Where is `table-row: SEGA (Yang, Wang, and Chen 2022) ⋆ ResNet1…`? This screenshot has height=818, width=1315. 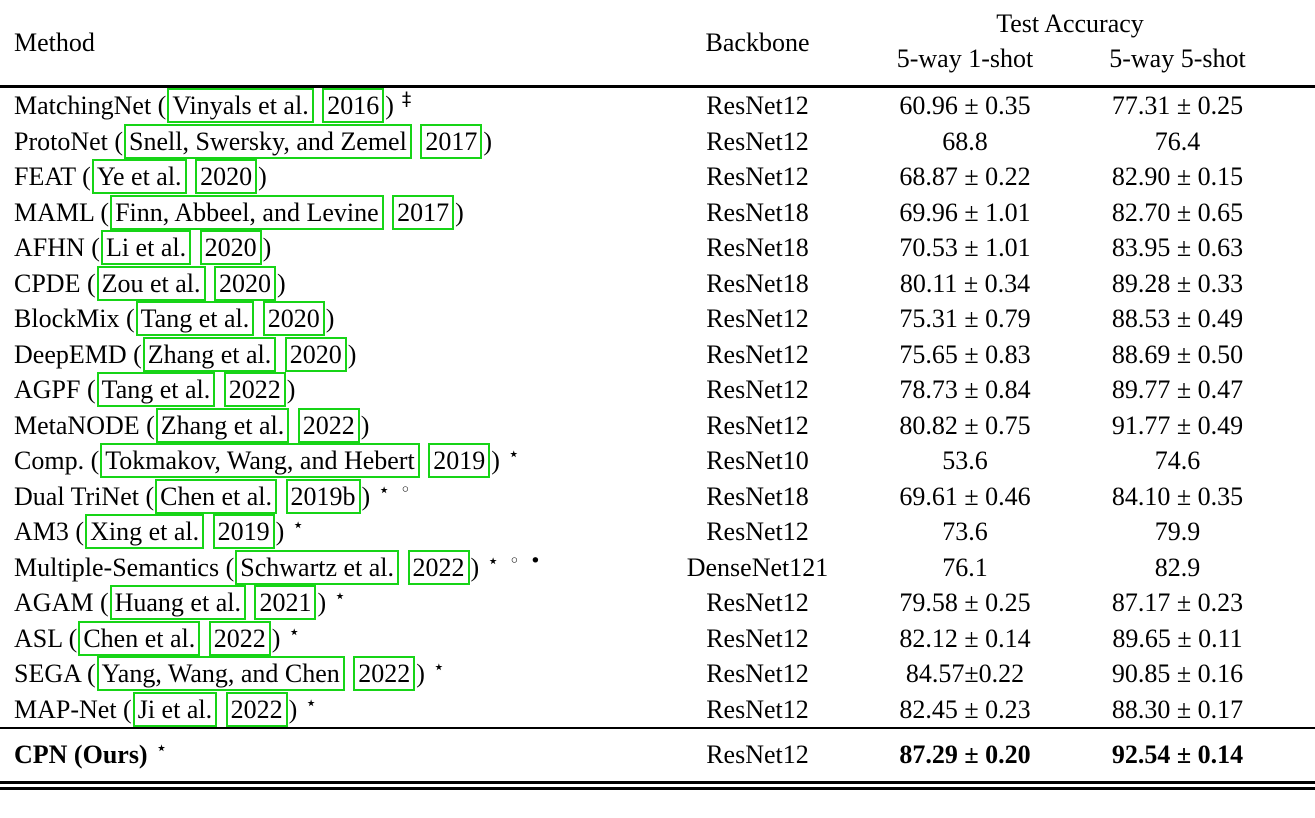
table-row: SEGA (Yang, Wang, and Chen 2022) ⋆ ResNet1… is located at coordinates (657, 674).